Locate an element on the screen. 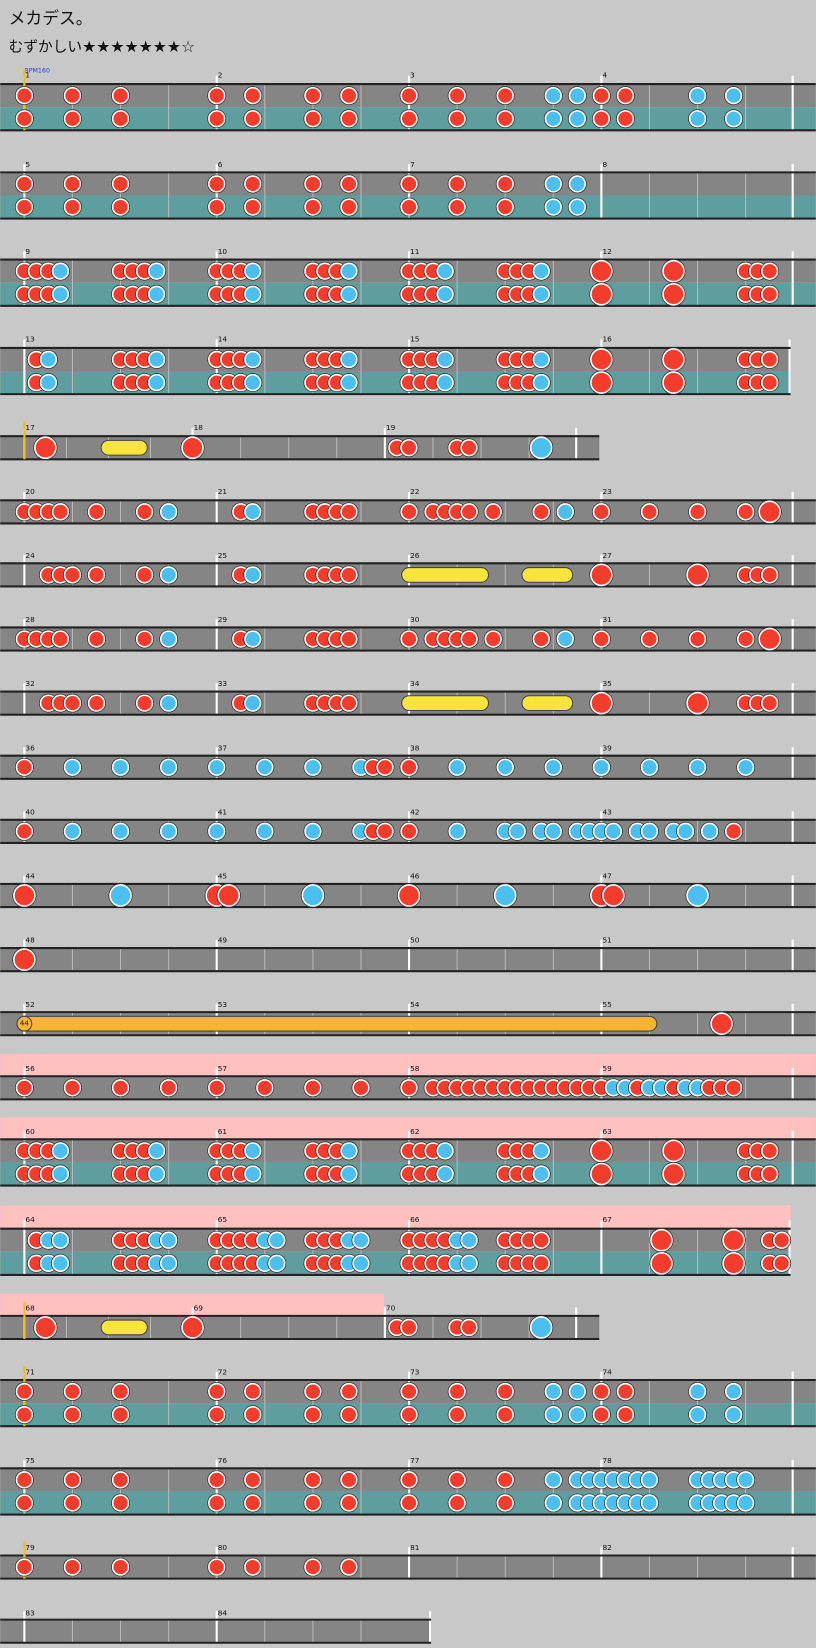 This screenshot has height=1648, width=816. measure-number: 6 is located at coordinates (220, 164).